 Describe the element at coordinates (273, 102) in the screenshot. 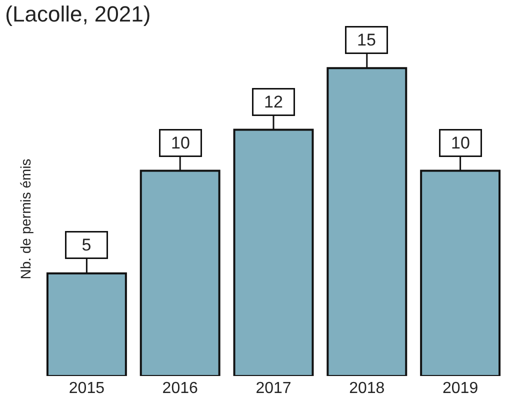

I see `data-label: 12` at that location.